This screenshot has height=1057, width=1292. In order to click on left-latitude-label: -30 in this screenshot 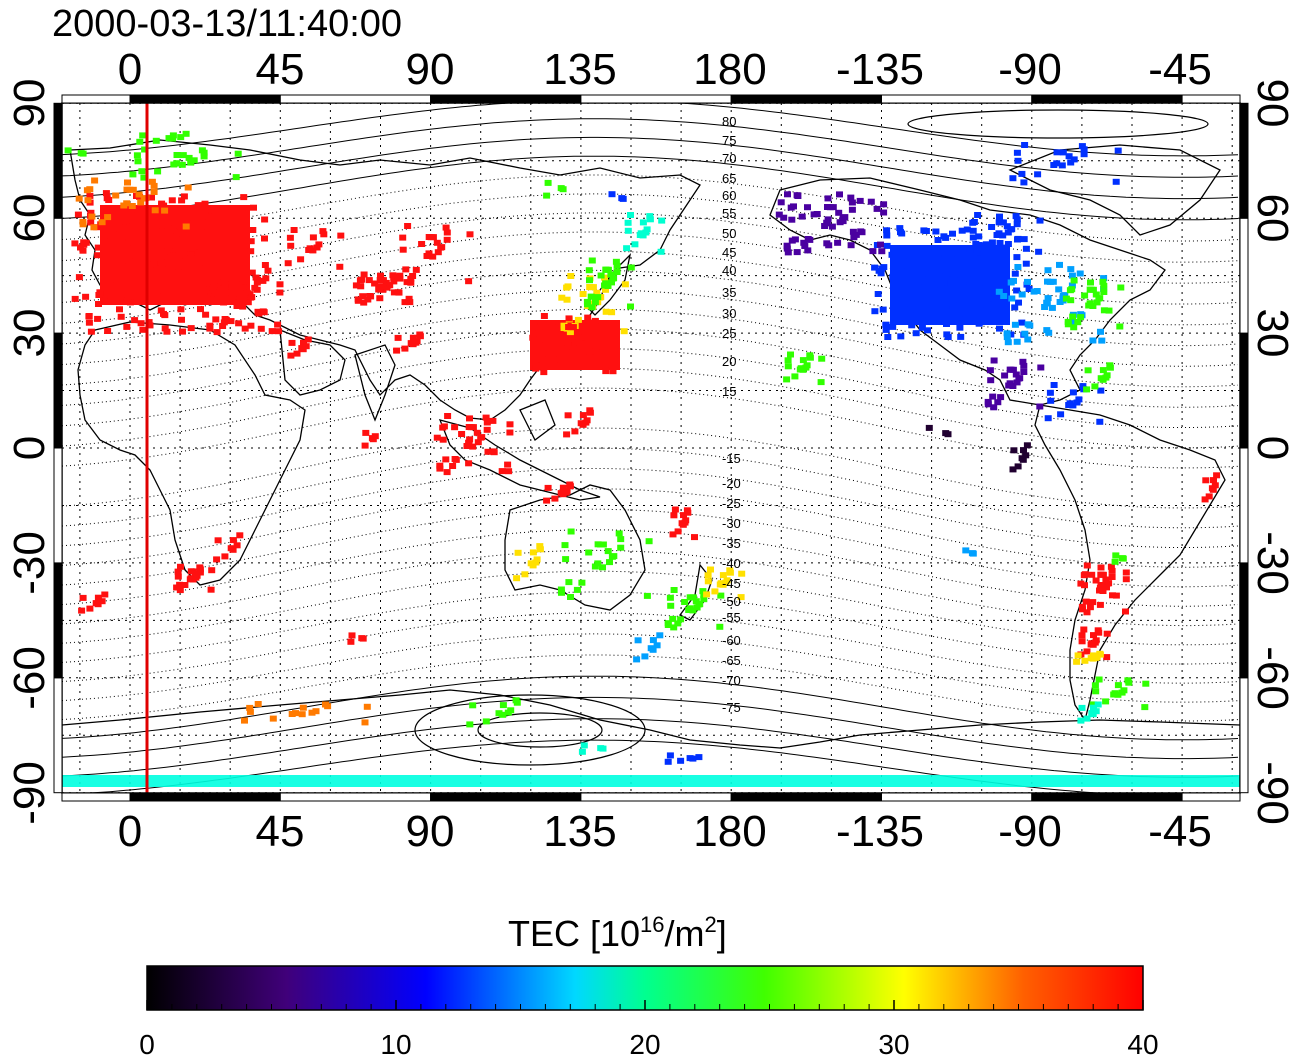, I will do `click(29, 563)`.